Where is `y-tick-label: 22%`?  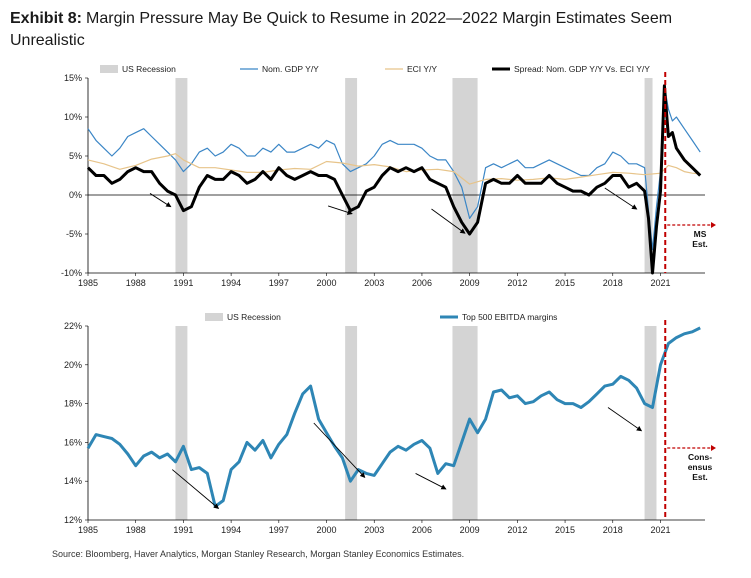
y-tick-label: 22% is located at coordinates (73, 326).